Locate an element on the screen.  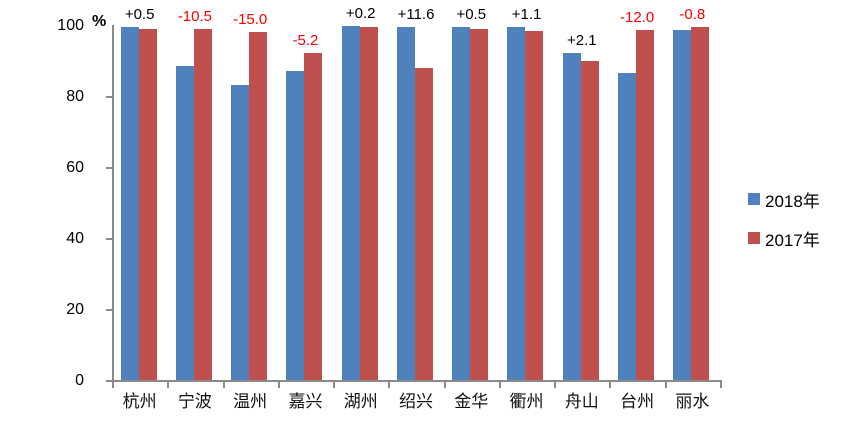
x-axis-label: 宁波 is located at coordinates (194, 401).